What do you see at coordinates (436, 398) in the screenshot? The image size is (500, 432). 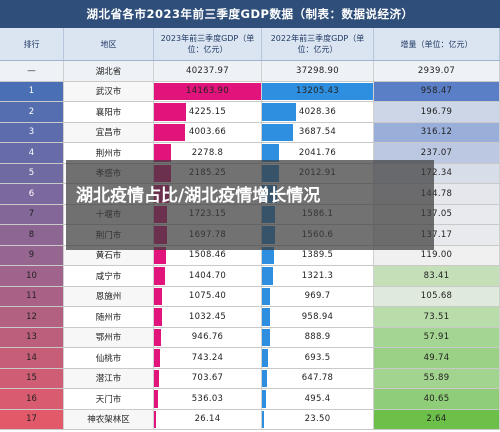 I see `increase-value: 40.65` at bounding box center [436, 398].